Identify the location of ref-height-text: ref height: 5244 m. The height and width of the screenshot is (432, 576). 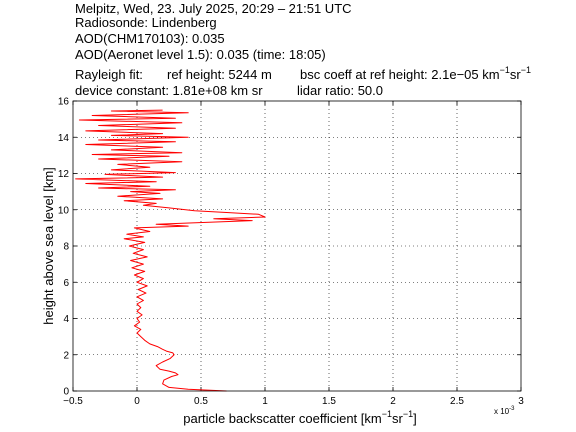
(219, 74).